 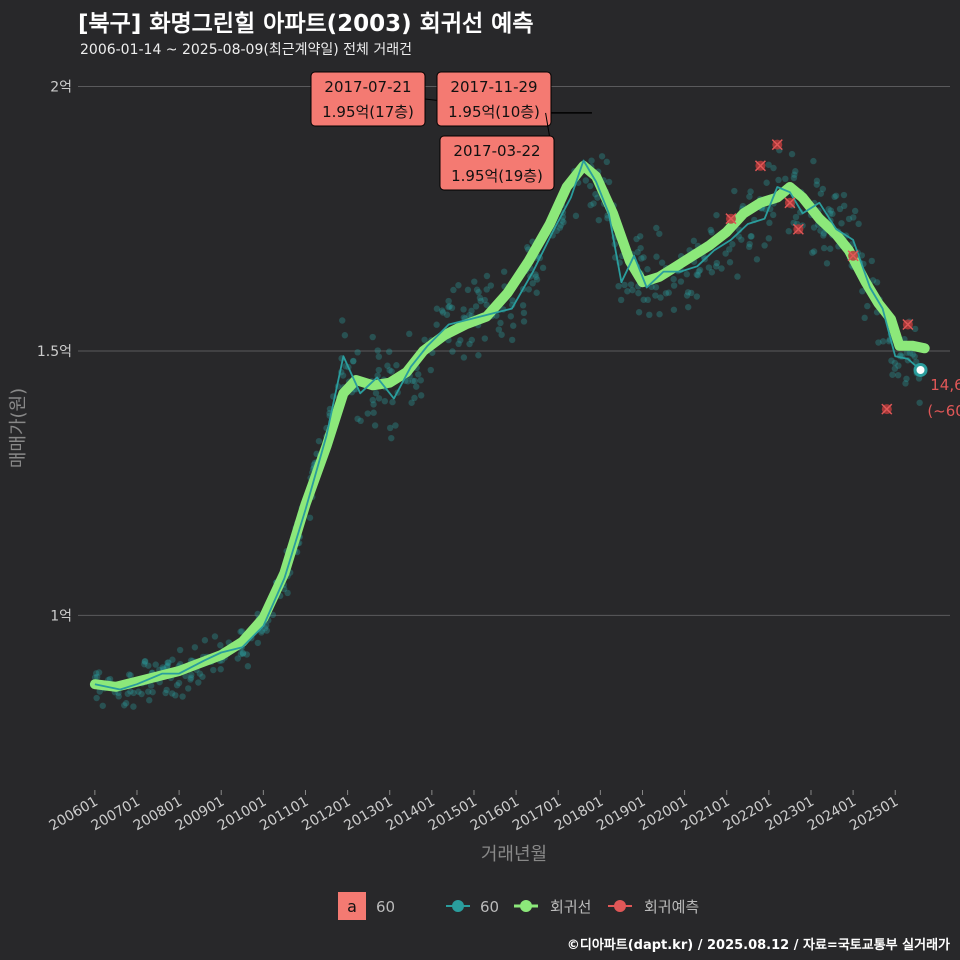 I want to click on annotation-date-2: 2017-03-22, so click(x=496, y=151).